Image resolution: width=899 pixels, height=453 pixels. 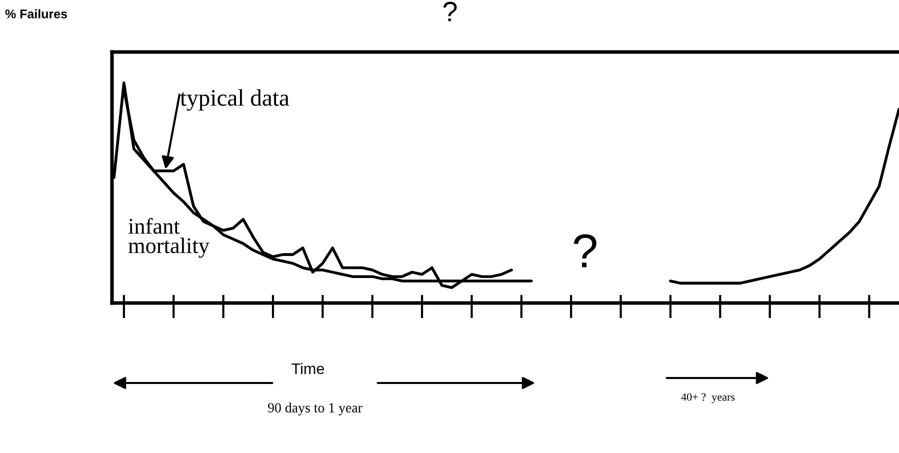 What do you see at coordinates (36, 13) in the screenshot?
I see `text: % Failures` at bounding box center [36, 13].